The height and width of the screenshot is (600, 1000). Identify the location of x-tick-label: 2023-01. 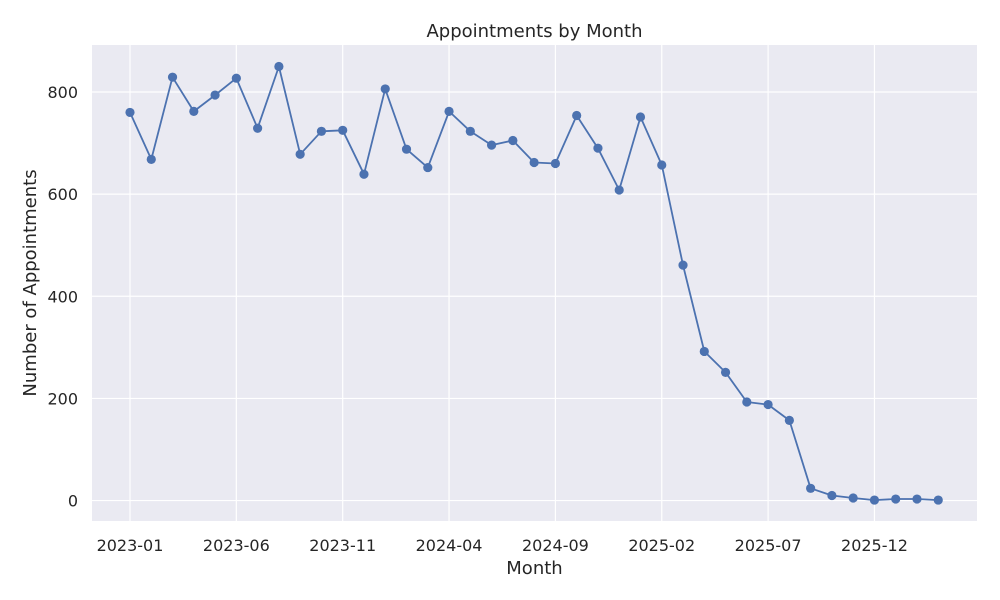
(130, 545).